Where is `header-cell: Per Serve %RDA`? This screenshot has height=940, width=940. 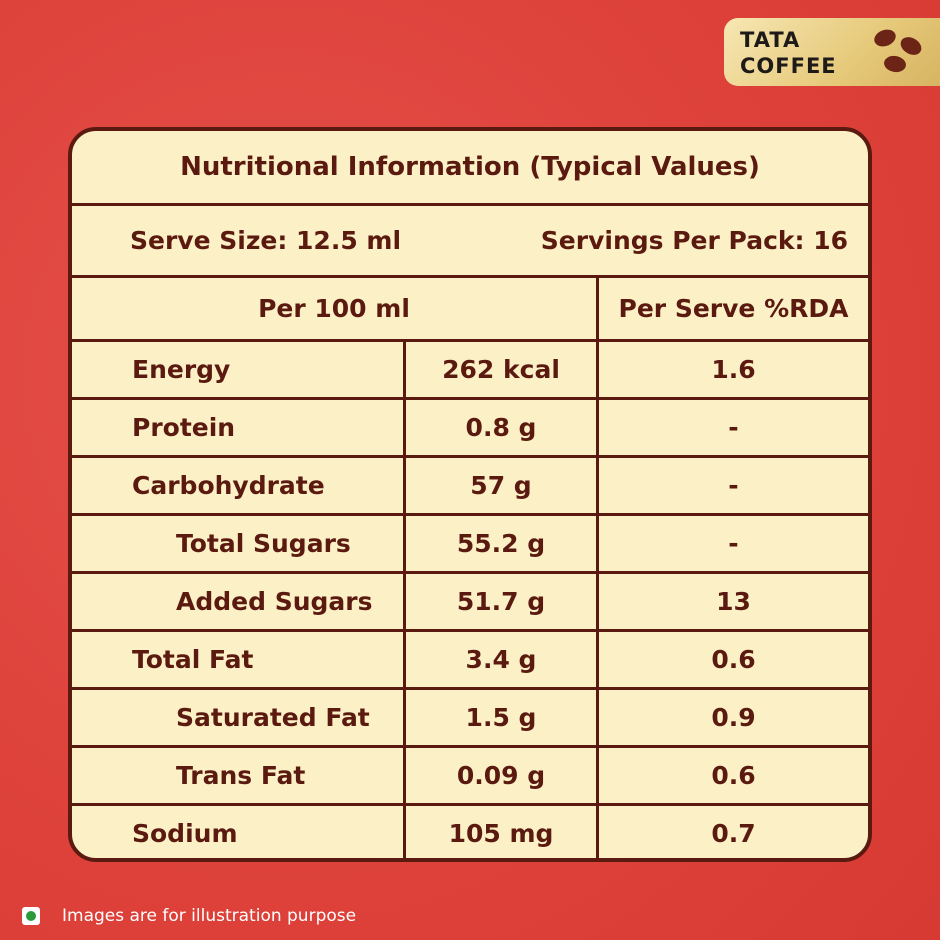
header-cell: Per Serve %RDA is located at coordinates (733, 308).